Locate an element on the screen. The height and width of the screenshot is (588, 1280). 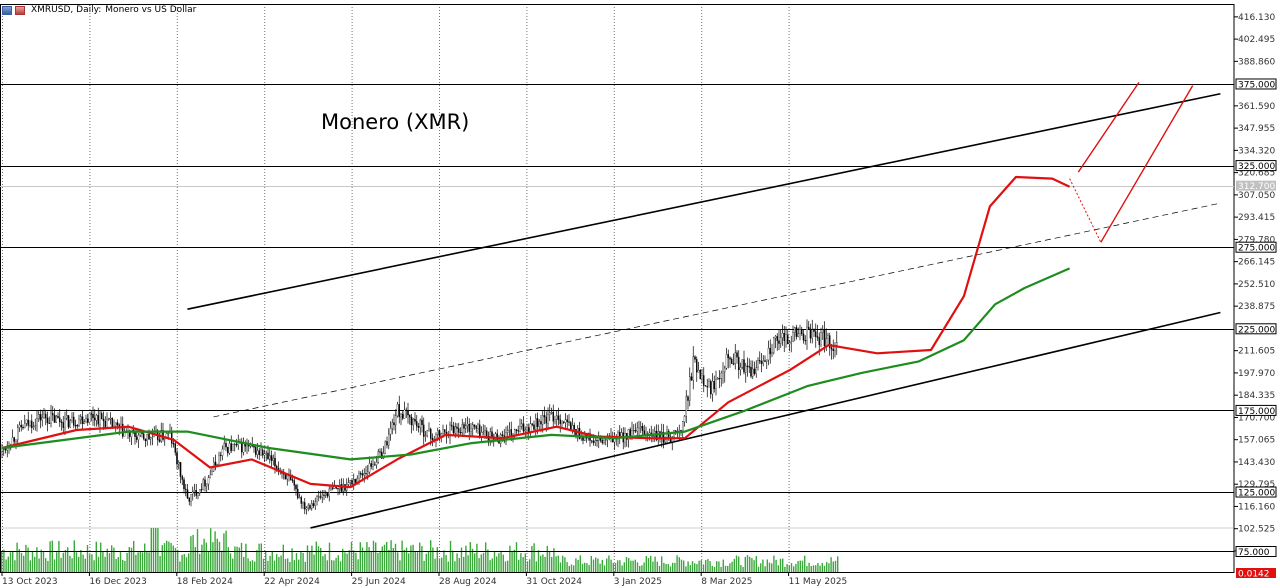
price-tick-label: 170.700 is located at coordinates (1256, 418).